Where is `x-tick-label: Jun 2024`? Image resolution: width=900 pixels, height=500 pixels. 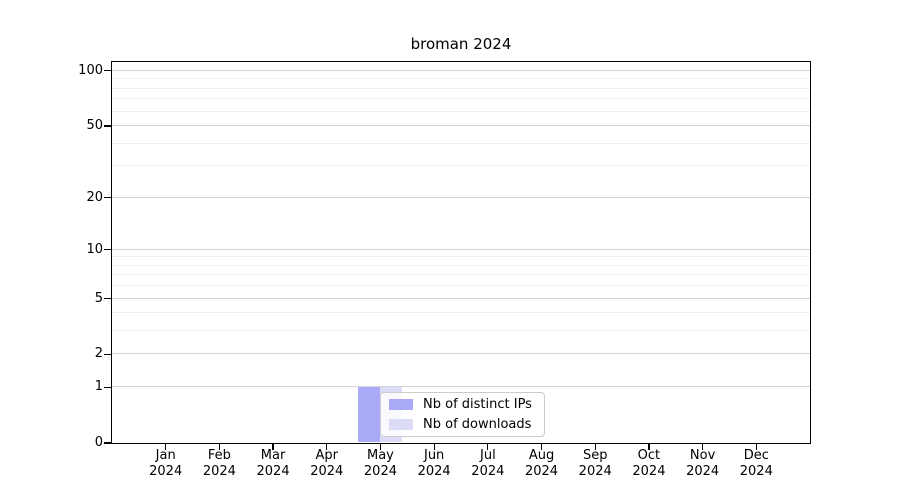
x-tick-label: Jun 2024 is located at coordinates (434, 463).